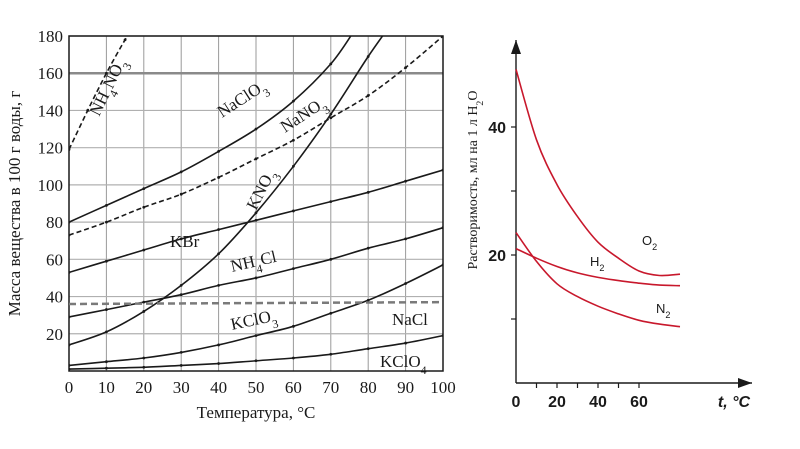 The width and height of the screenshot is (800, 449). I want to click on y-tick-label: 160, so click(51, 73).